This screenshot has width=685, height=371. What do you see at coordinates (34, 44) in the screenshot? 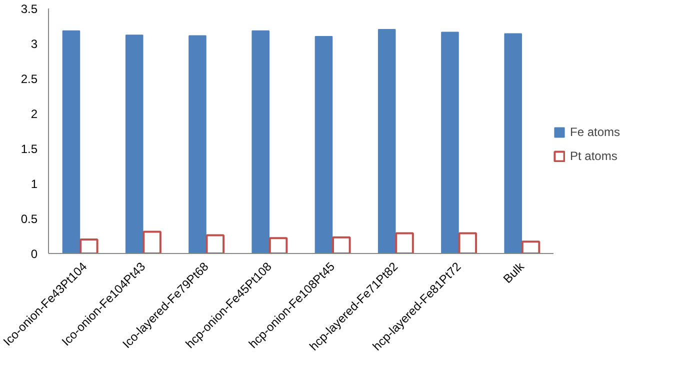
I see `y-tick-label: 3` at bounding box center [34, 44].